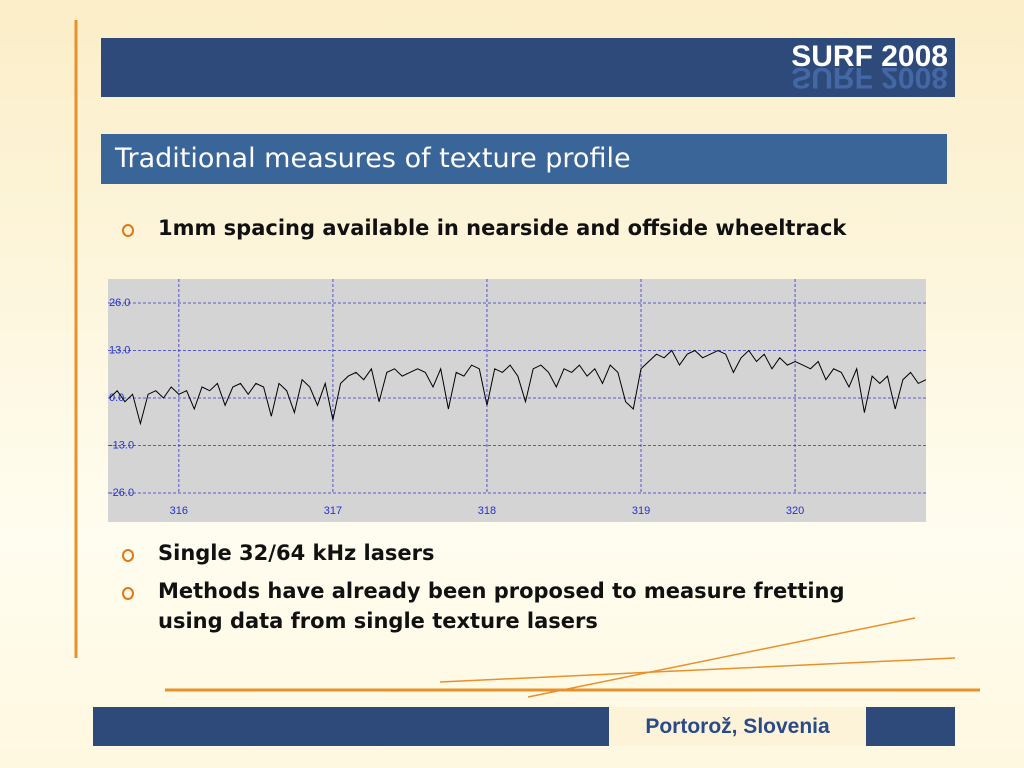  What do you see at coordinates (296, 553) in the screenshot?
I see `bullet-text: Single 32/64 kHz lasers` at bounding box center [296, 553].